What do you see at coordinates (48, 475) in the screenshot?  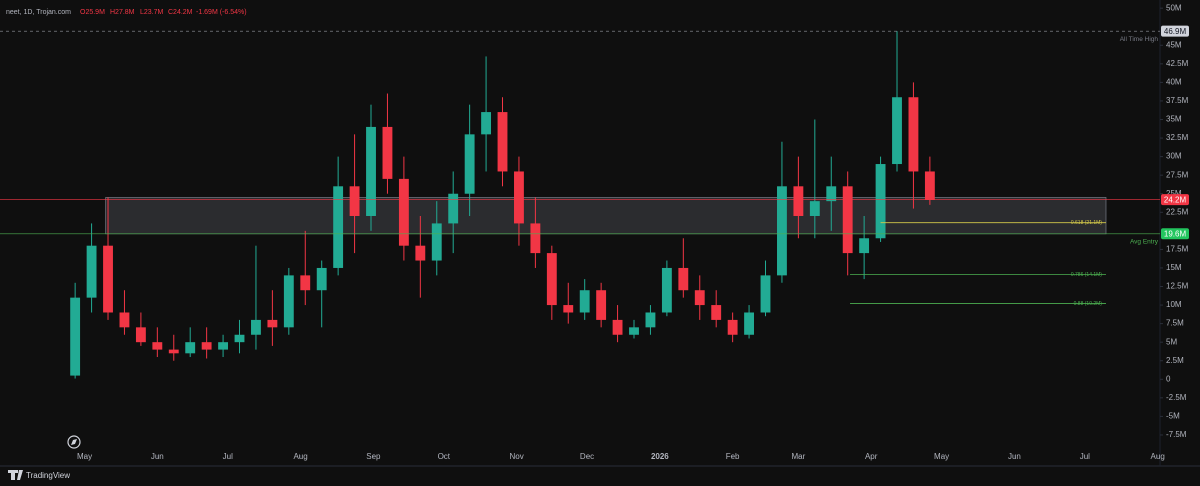 I see `footer-brand: TradingView` at bounding box center [48, 475].